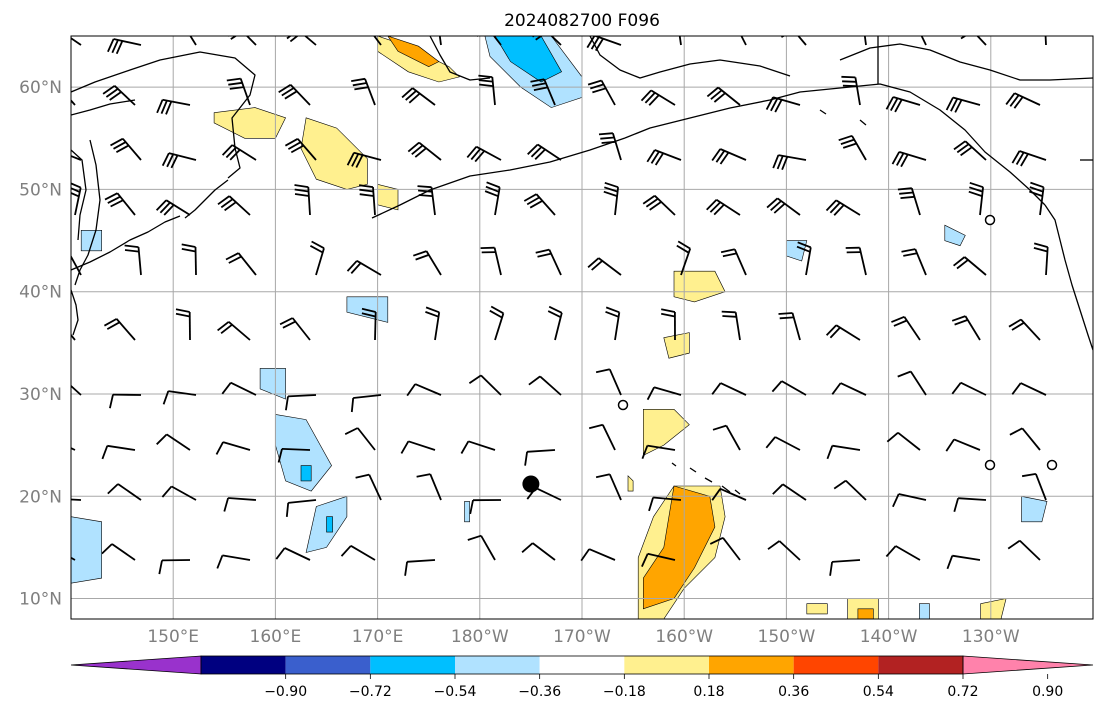 The height and width of the screenshot is (712, 1105). I want to click on longitude-label: 160°W, so click(684, 637).